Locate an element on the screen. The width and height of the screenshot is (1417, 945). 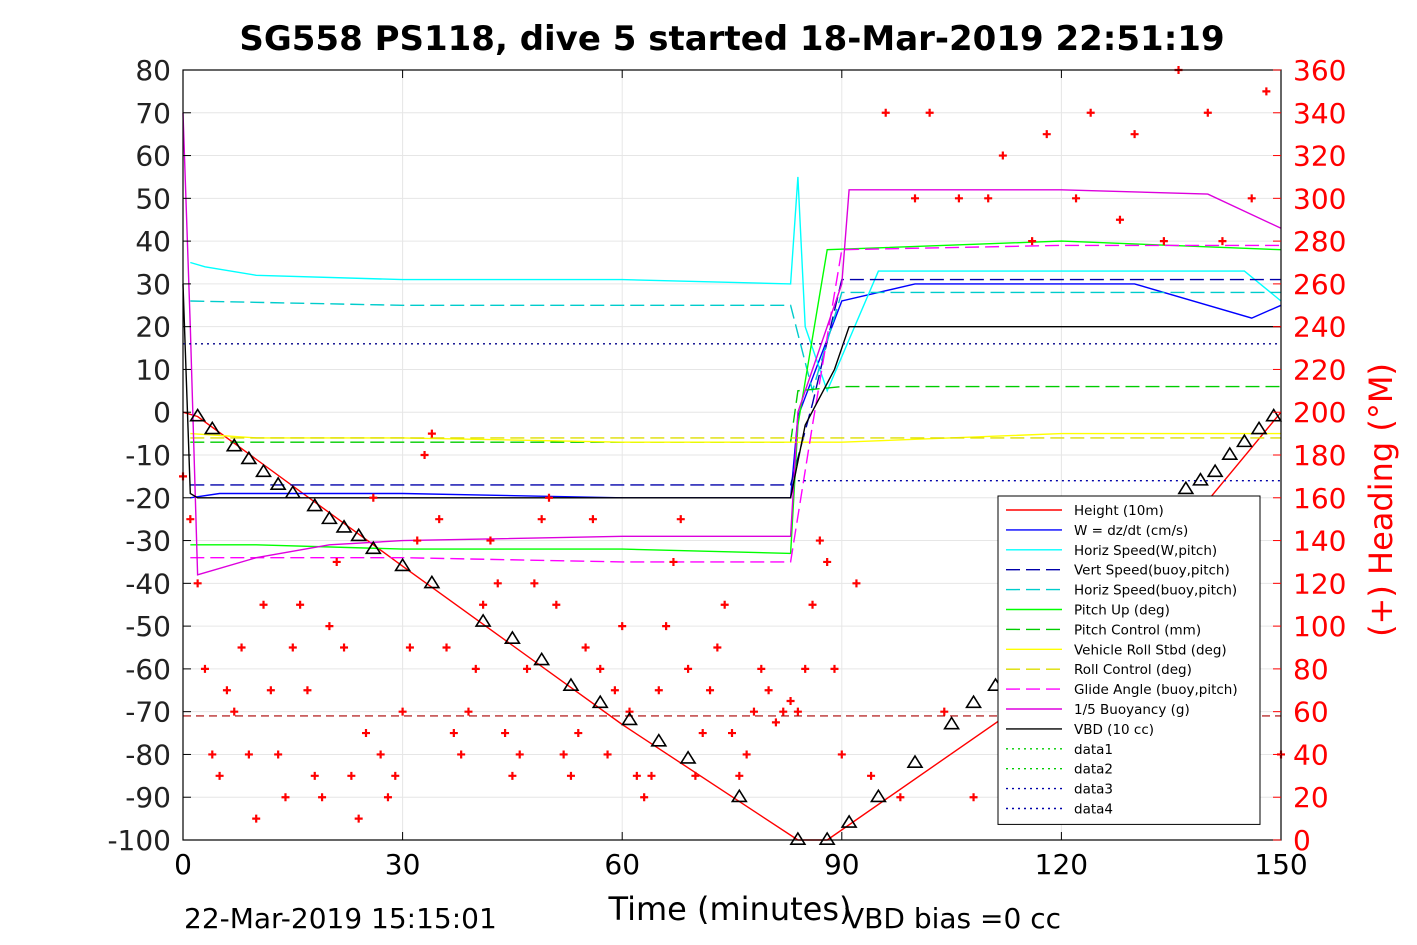
y2-tick-label: 200 is located at coordinates (1319, 412).